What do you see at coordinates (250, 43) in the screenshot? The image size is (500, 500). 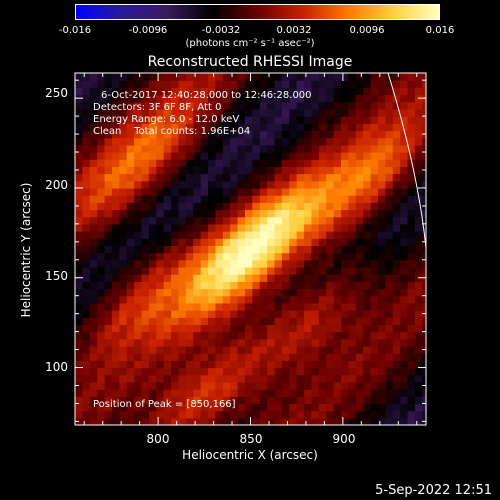 I see `colorbar-unit-label: (photons cm⁻² s⁻¹ asec⁻²)` at bounding box center [250, 43].